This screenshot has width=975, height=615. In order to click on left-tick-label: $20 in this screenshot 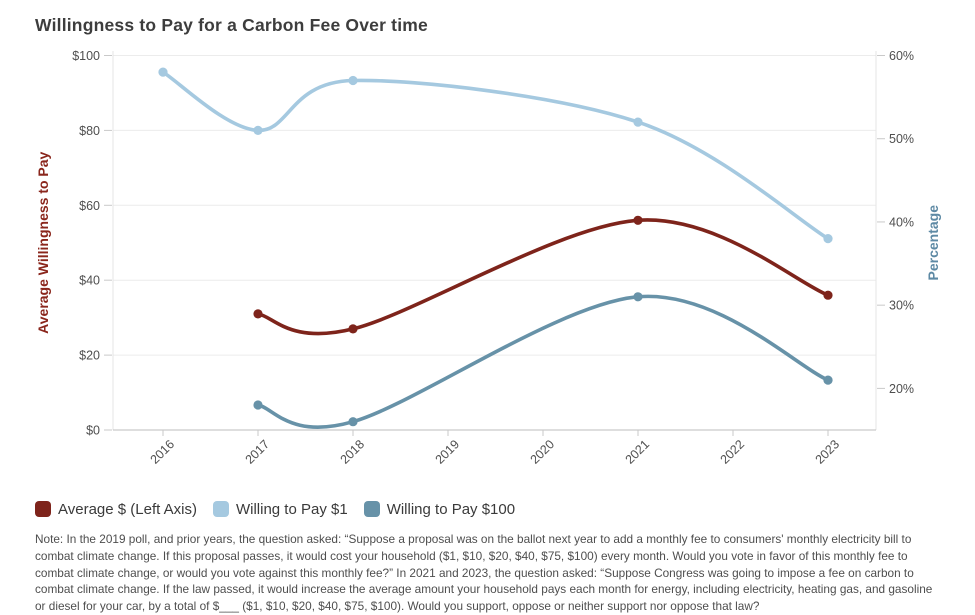, I will do `click(89, 356)`.